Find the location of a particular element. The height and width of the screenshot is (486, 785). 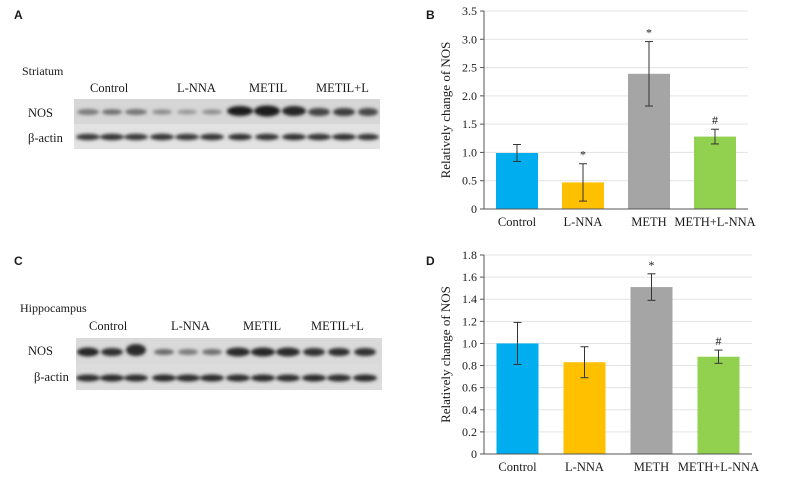

y-tick-label: 3.0 is located at coordinates (469, 39).